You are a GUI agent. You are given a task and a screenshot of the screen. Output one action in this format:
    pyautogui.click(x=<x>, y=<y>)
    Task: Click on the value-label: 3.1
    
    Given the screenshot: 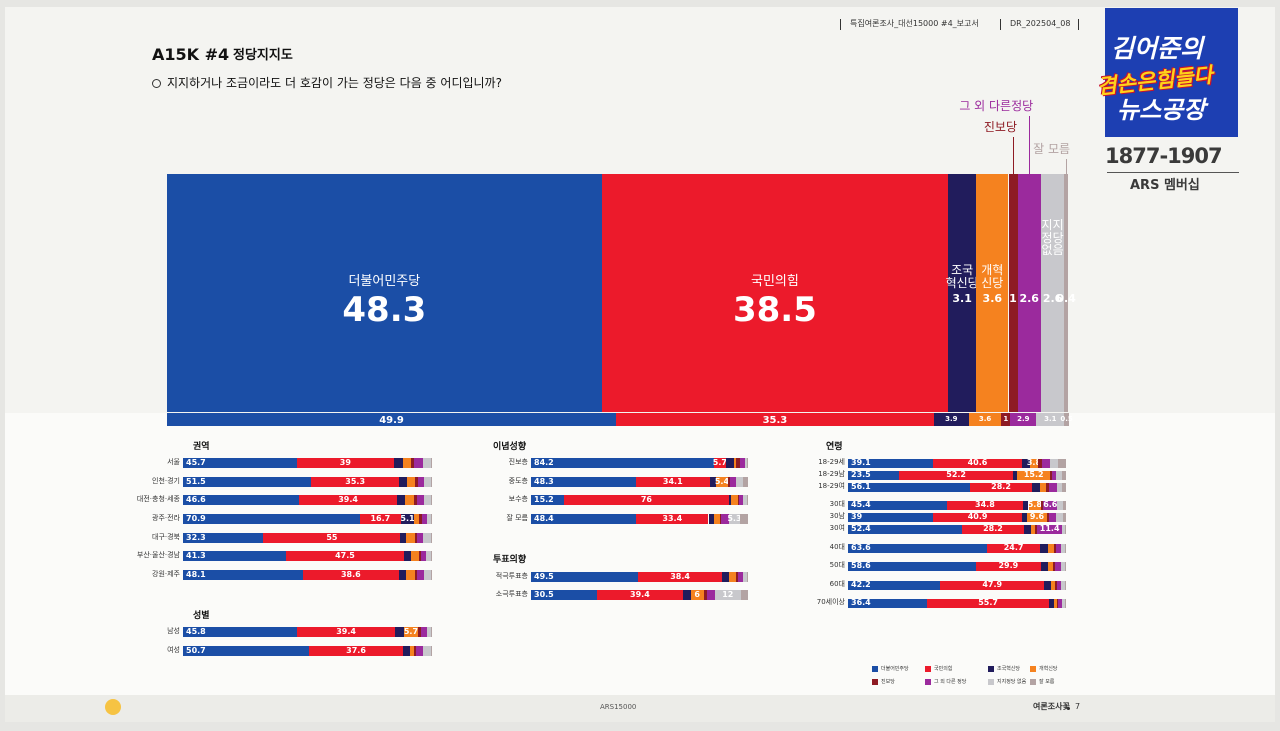 What is the action you would take?
    pyautogui.click(x=1050, y=419)
    